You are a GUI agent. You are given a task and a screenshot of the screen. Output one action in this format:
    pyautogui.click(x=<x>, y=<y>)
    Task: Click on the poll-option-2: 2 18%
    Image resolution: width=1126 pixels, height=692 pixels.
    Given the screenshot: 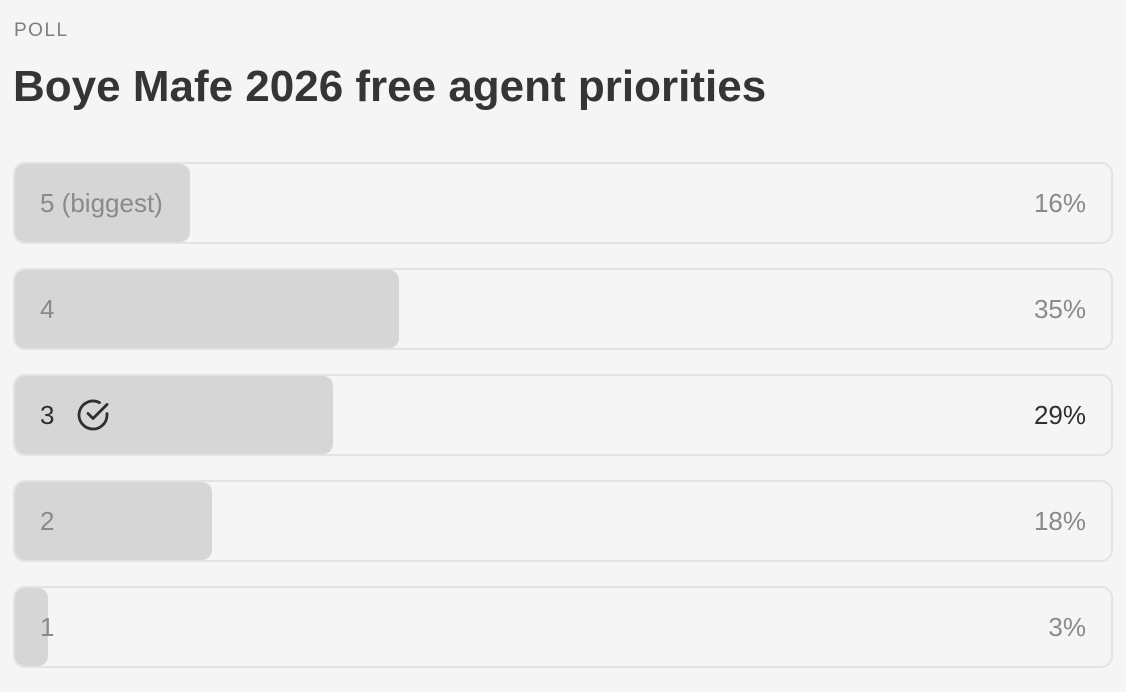 What is the action you would take?
    pyautogui.click(x=563, y=521)
    